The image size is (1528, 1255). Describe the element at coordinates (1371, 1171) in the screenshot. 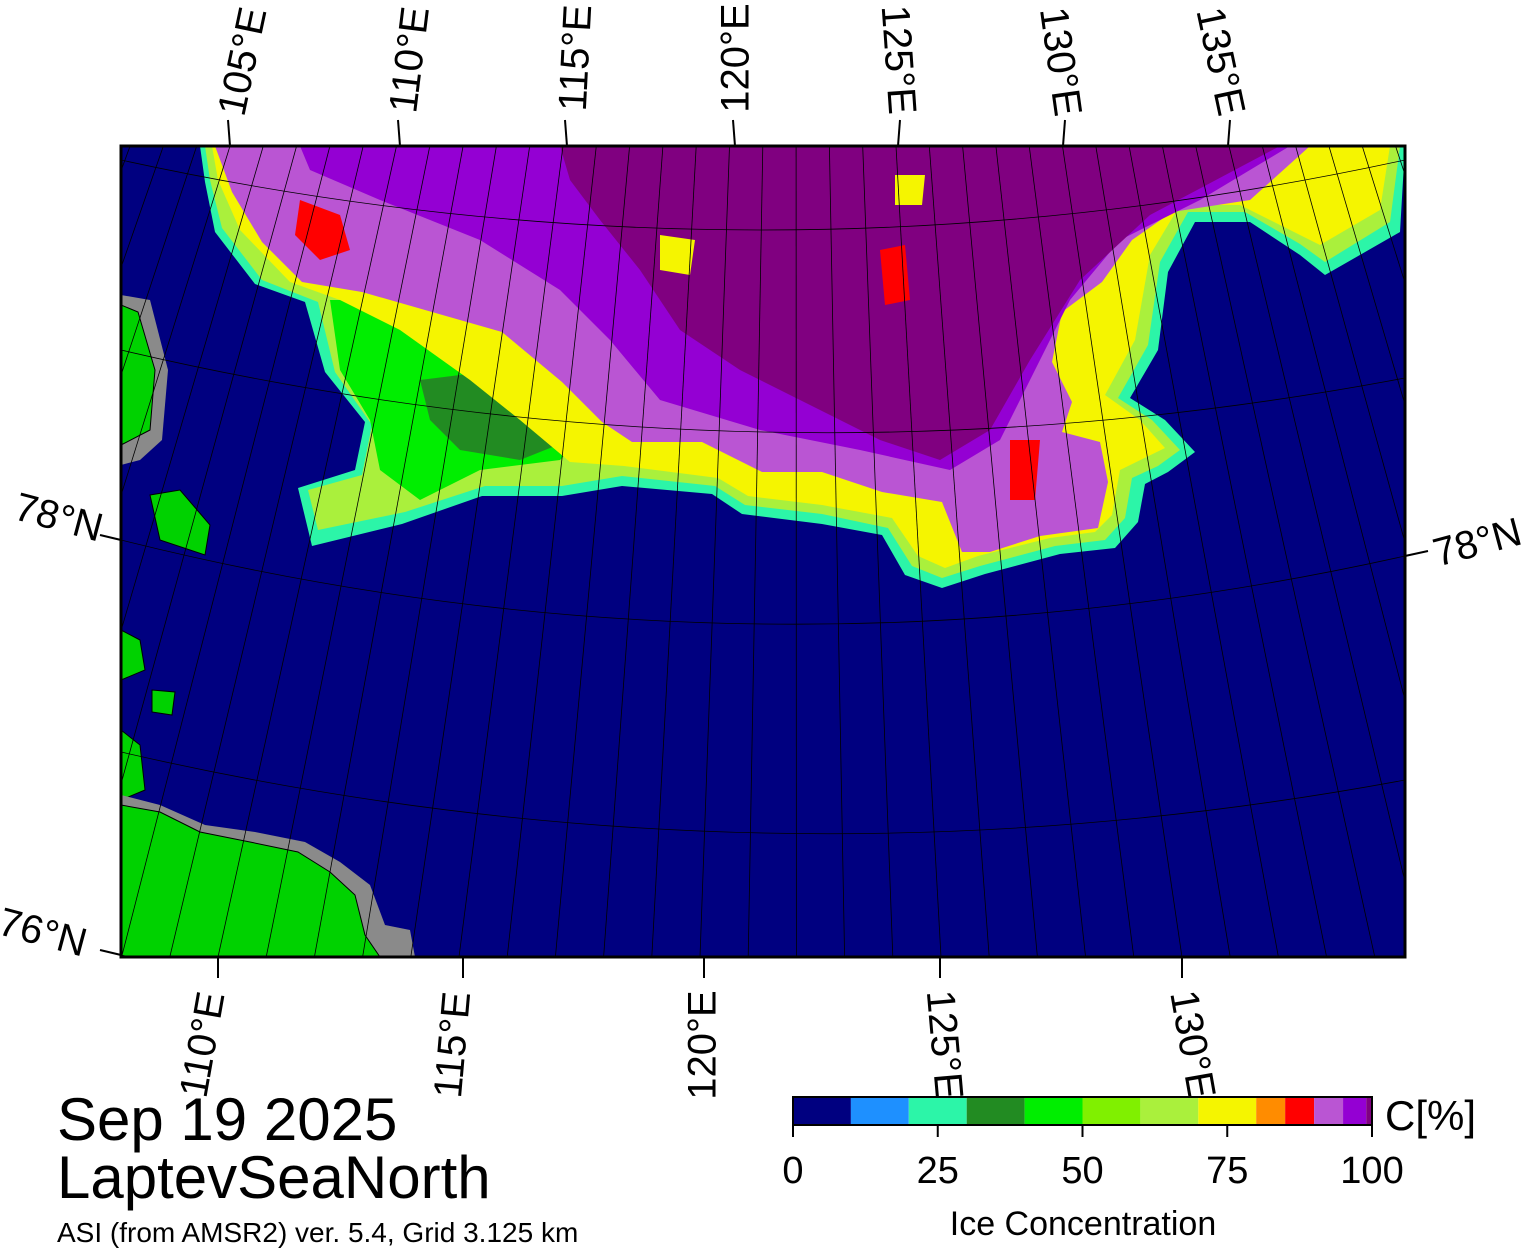

I see `colorbar-tick-label: 100` at that location.